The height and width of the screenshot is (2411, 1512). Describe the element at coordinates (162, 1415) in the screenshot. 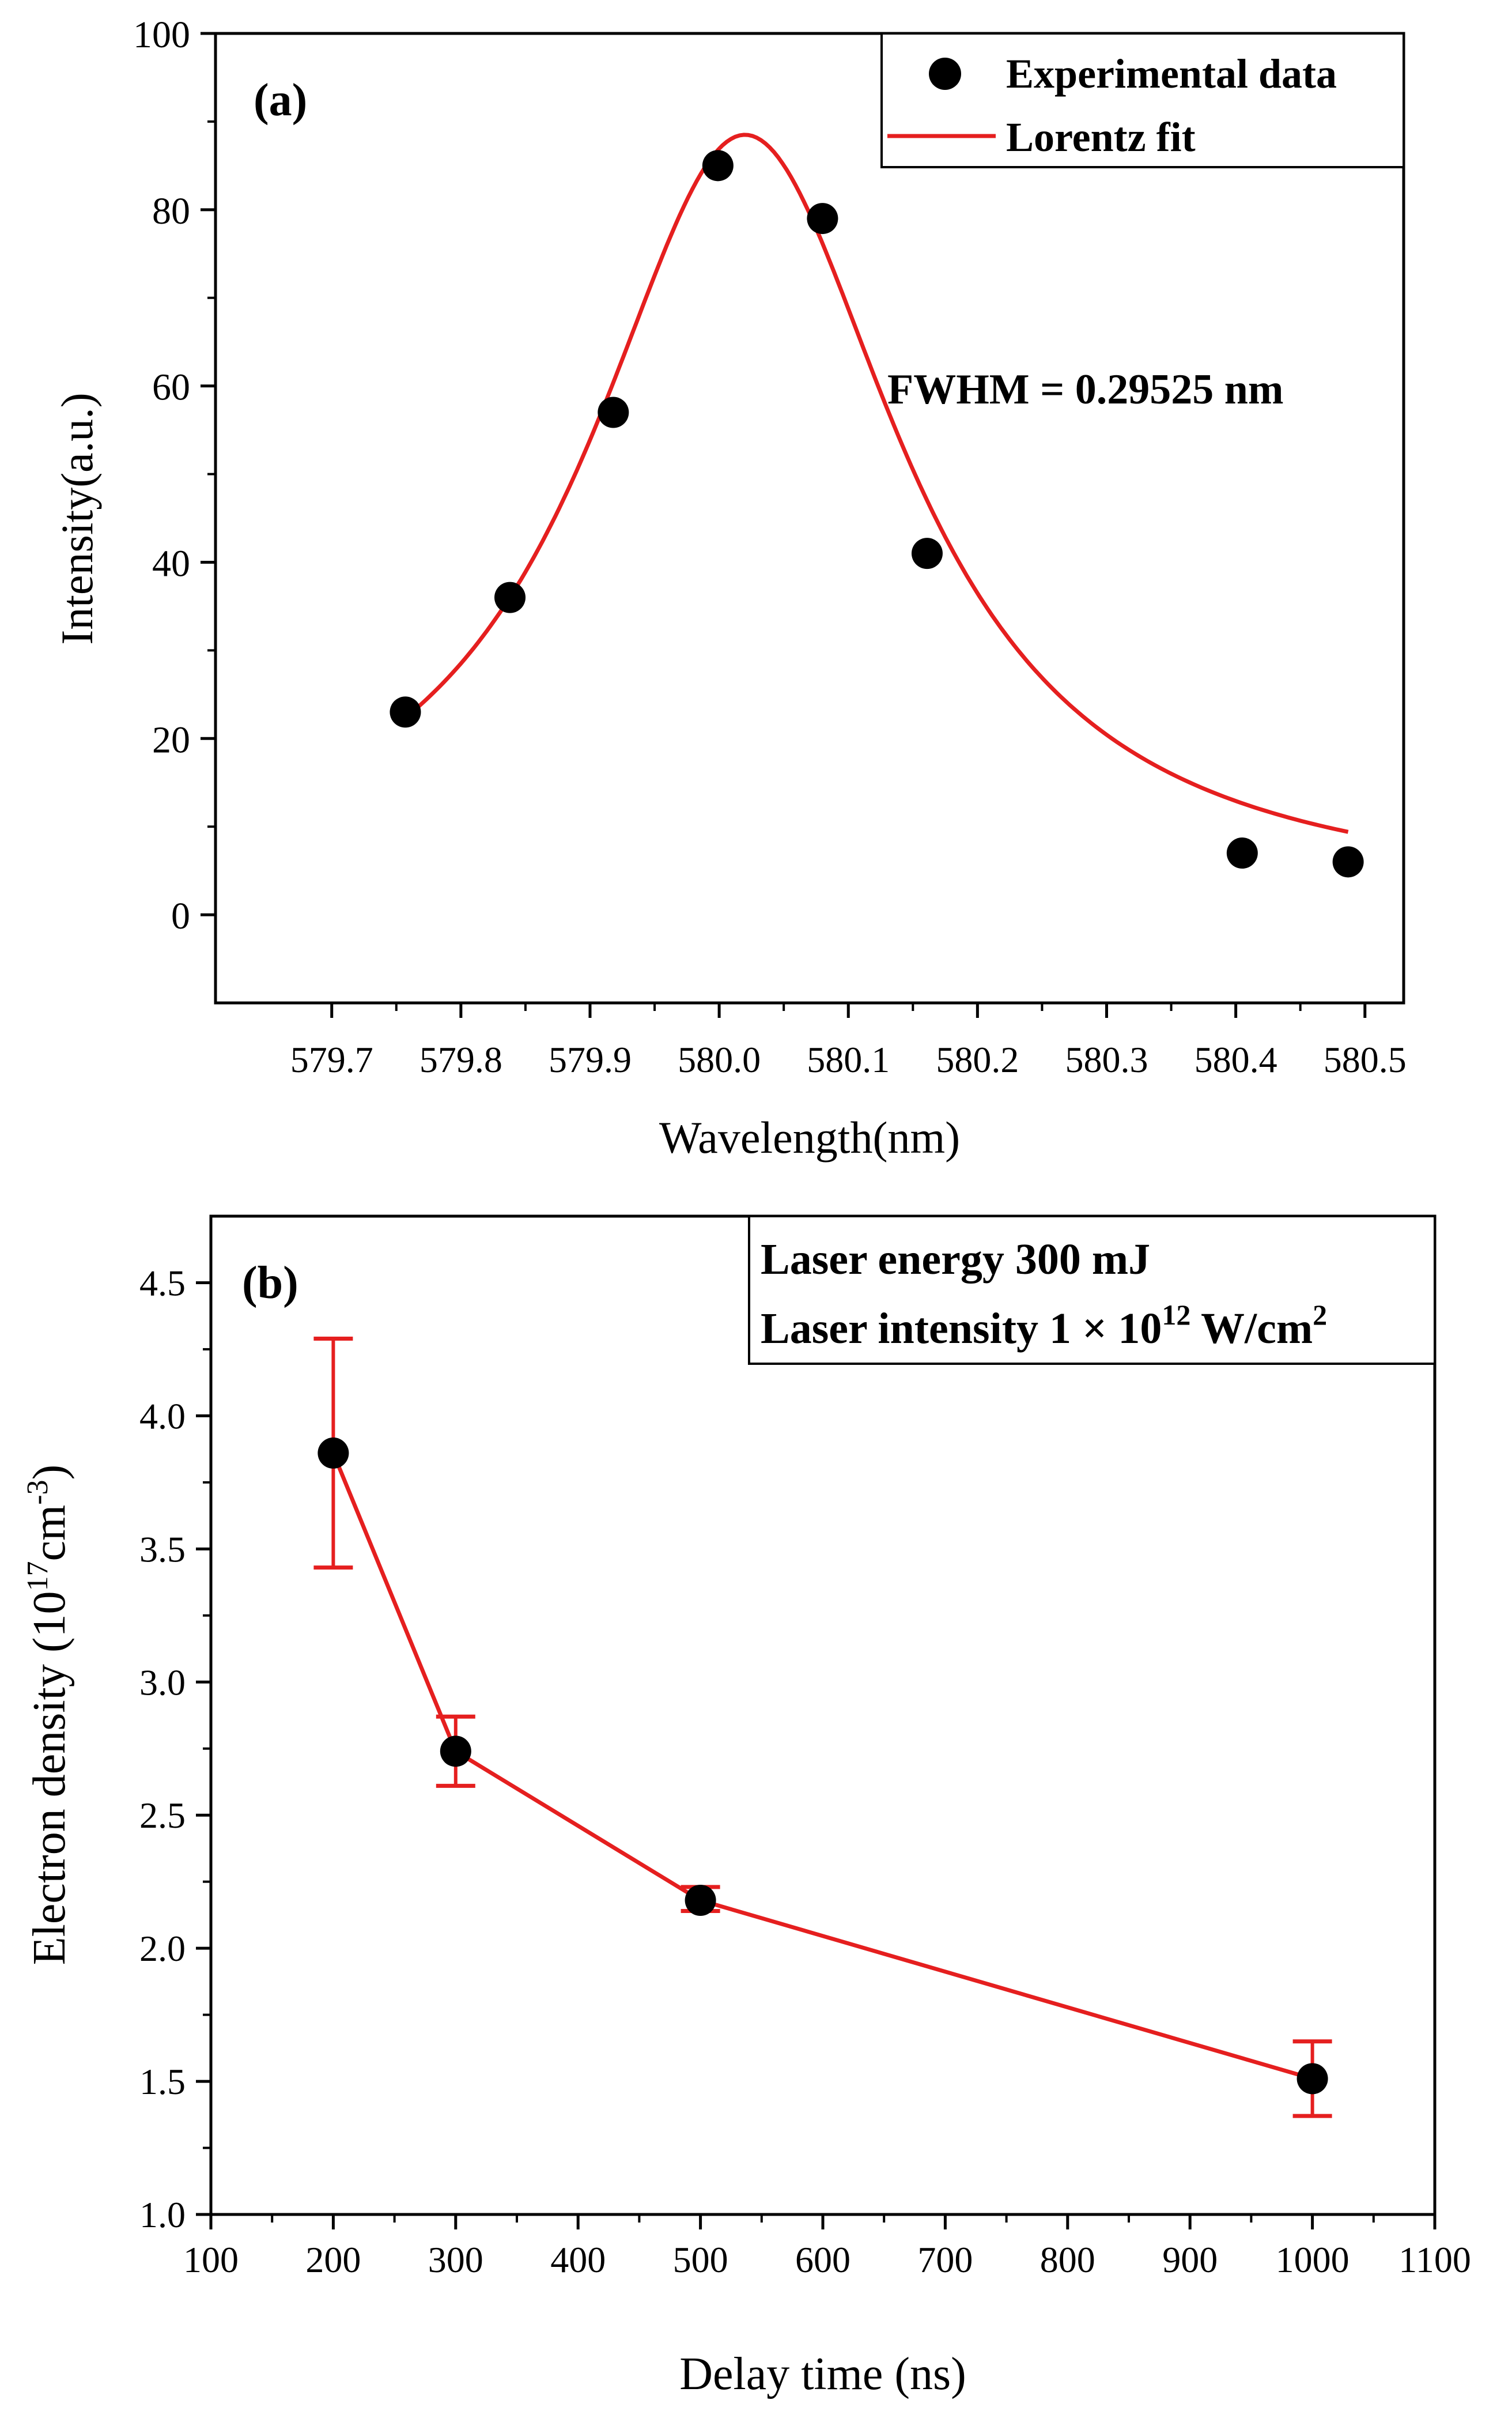

I see `y-tick-label-4-0: 4.0` at that location.